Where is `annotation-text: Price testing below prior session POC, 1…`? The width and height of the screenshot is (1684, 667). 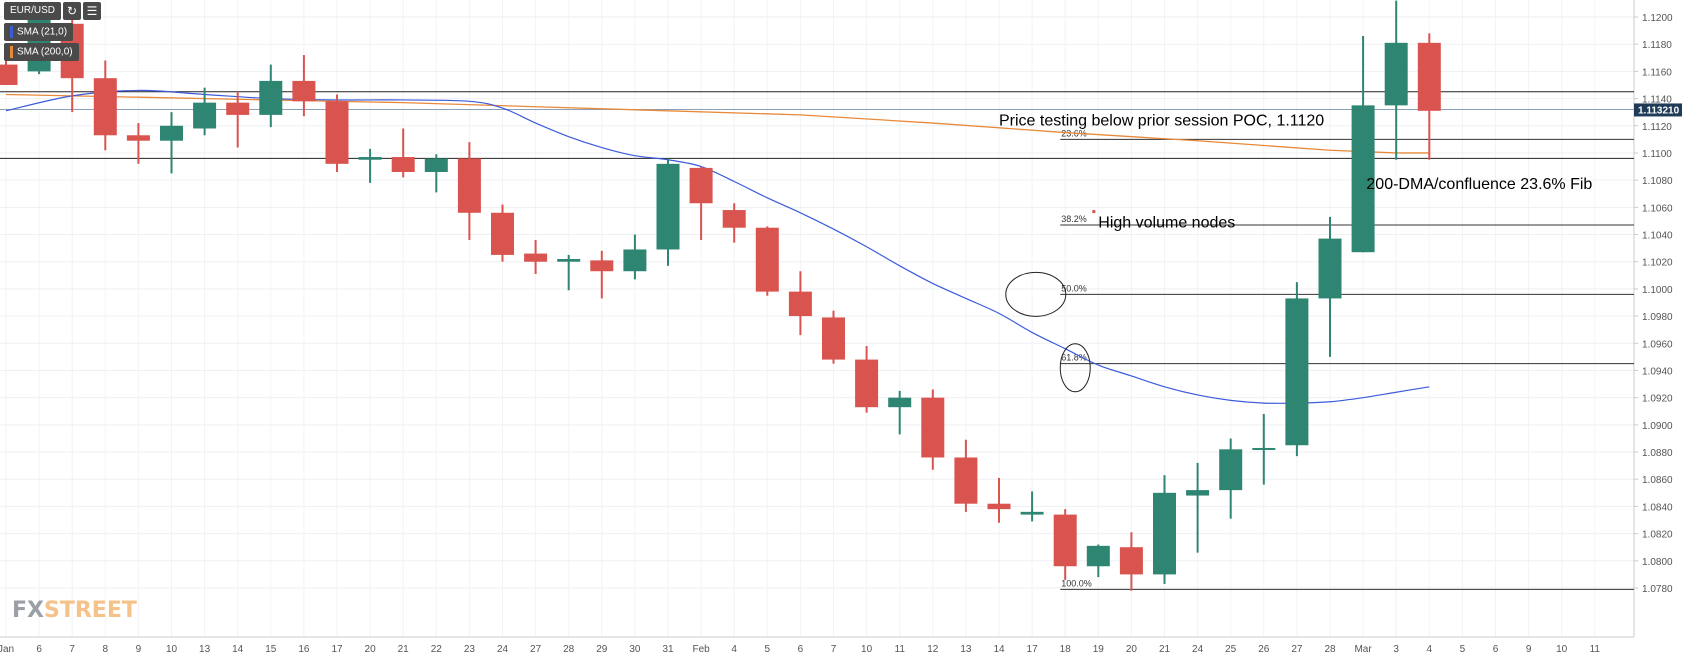
annotation-text: Price testing below prior session POC, 1… is located at coordinates (1161, 120).